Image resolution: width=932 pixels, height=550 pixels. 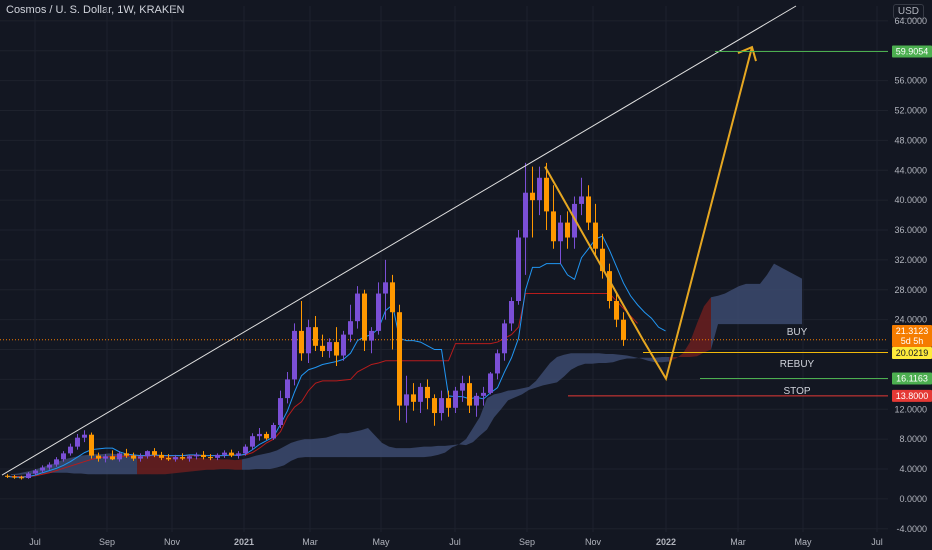 What do you see at coordinates (910, 290) in the screenshot?
I see `y-tick-label: 28.0000` at bounding box center [910, 290].